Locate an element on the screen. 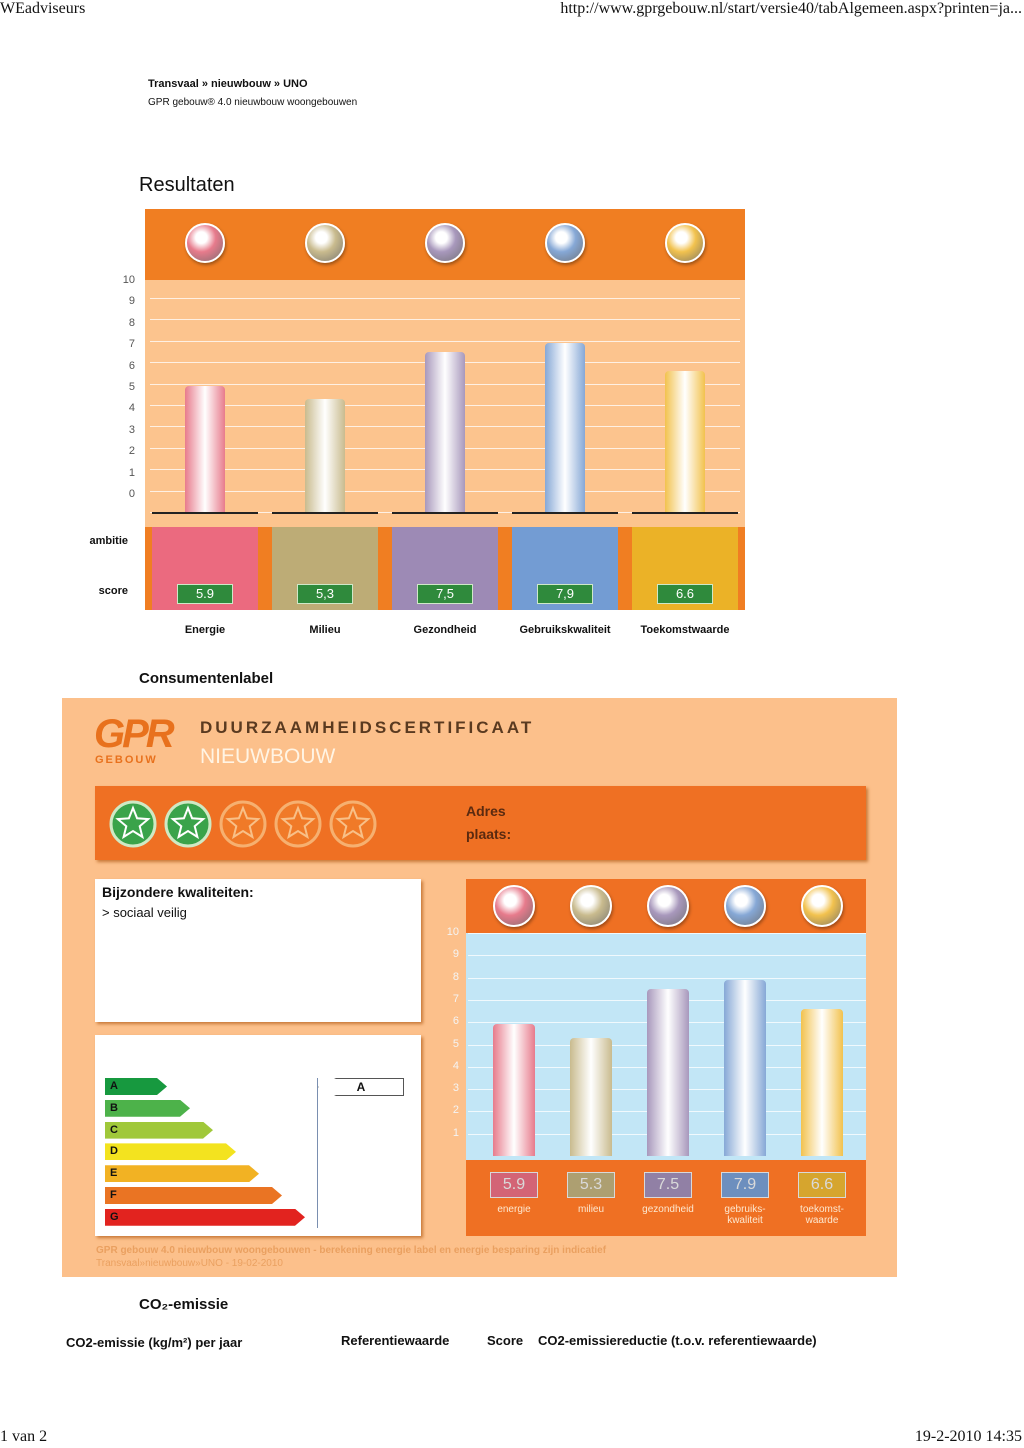  x-tick-label: Toekomstwaarde is located at coordinates (685, 630).